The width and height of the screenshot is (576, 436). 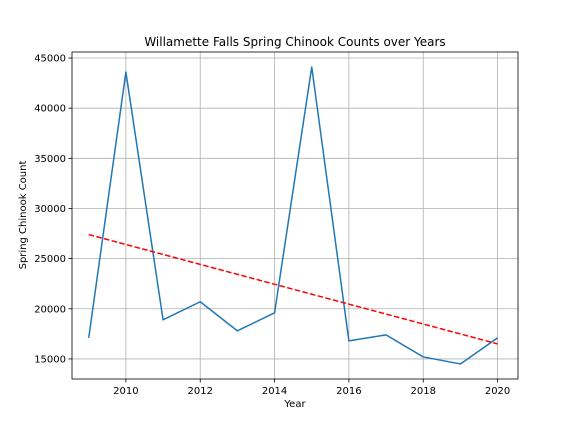 What do you see at coordinates (50, 209) in the screenshot?
I see `y-tick-label: 30000` at bounding box center [50, 209].